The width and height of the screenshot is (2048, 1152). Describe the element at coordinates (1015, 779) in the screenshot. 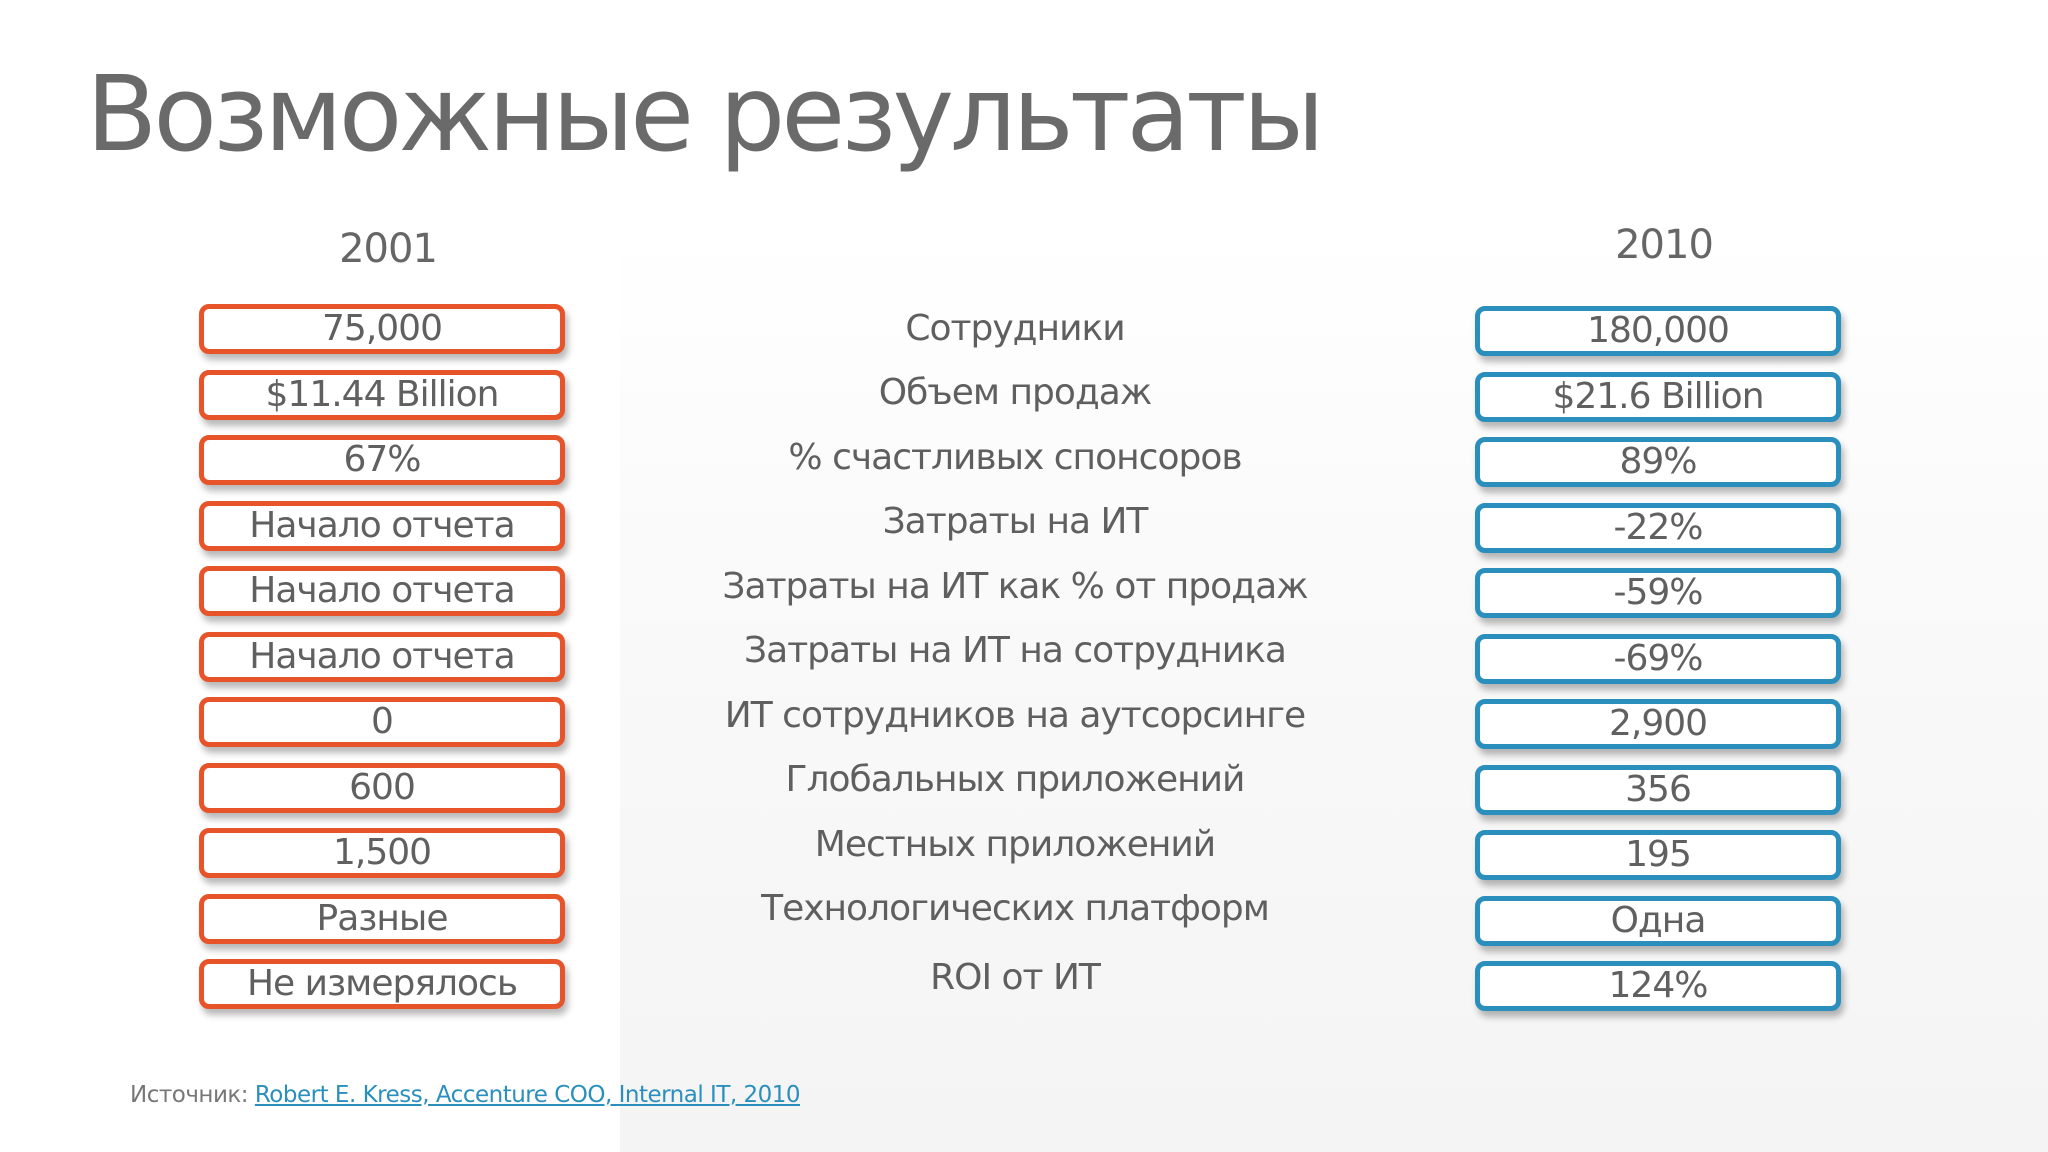

I see `metric-label: Глобальных приложений` at that location.